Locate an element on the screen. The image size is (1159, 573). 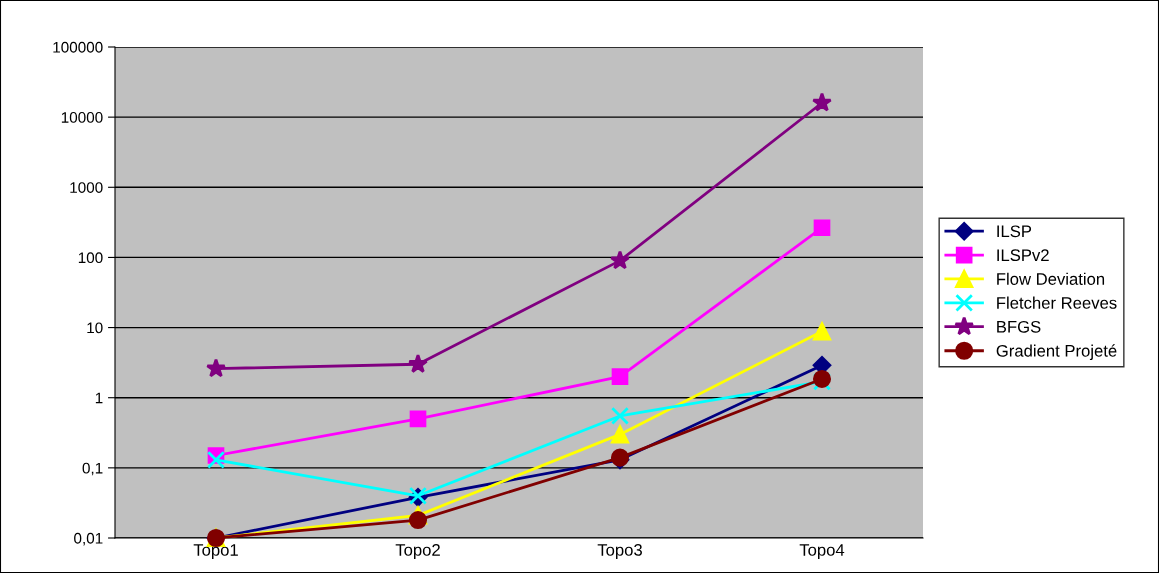
legend-label: ILSP is located at coordinates (1014, 231).